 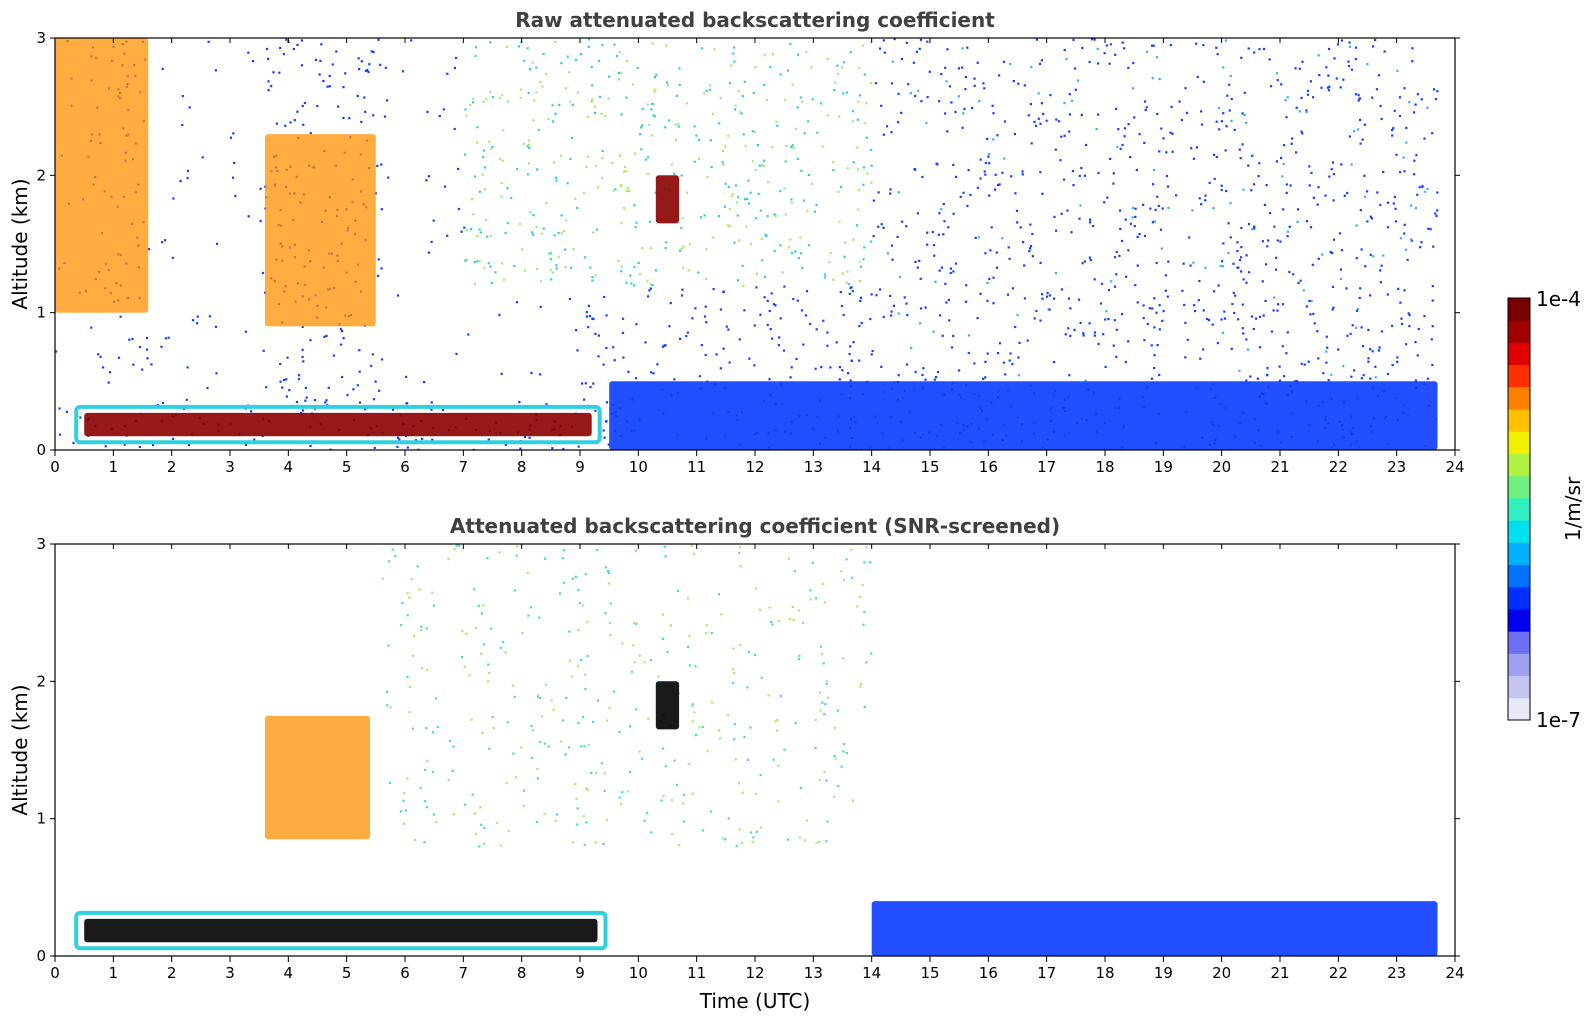 What do you see at coordinates (1046, 973) in the screenshot?
I see `x-tick-label: 17` at bounding box center [1046, 973].